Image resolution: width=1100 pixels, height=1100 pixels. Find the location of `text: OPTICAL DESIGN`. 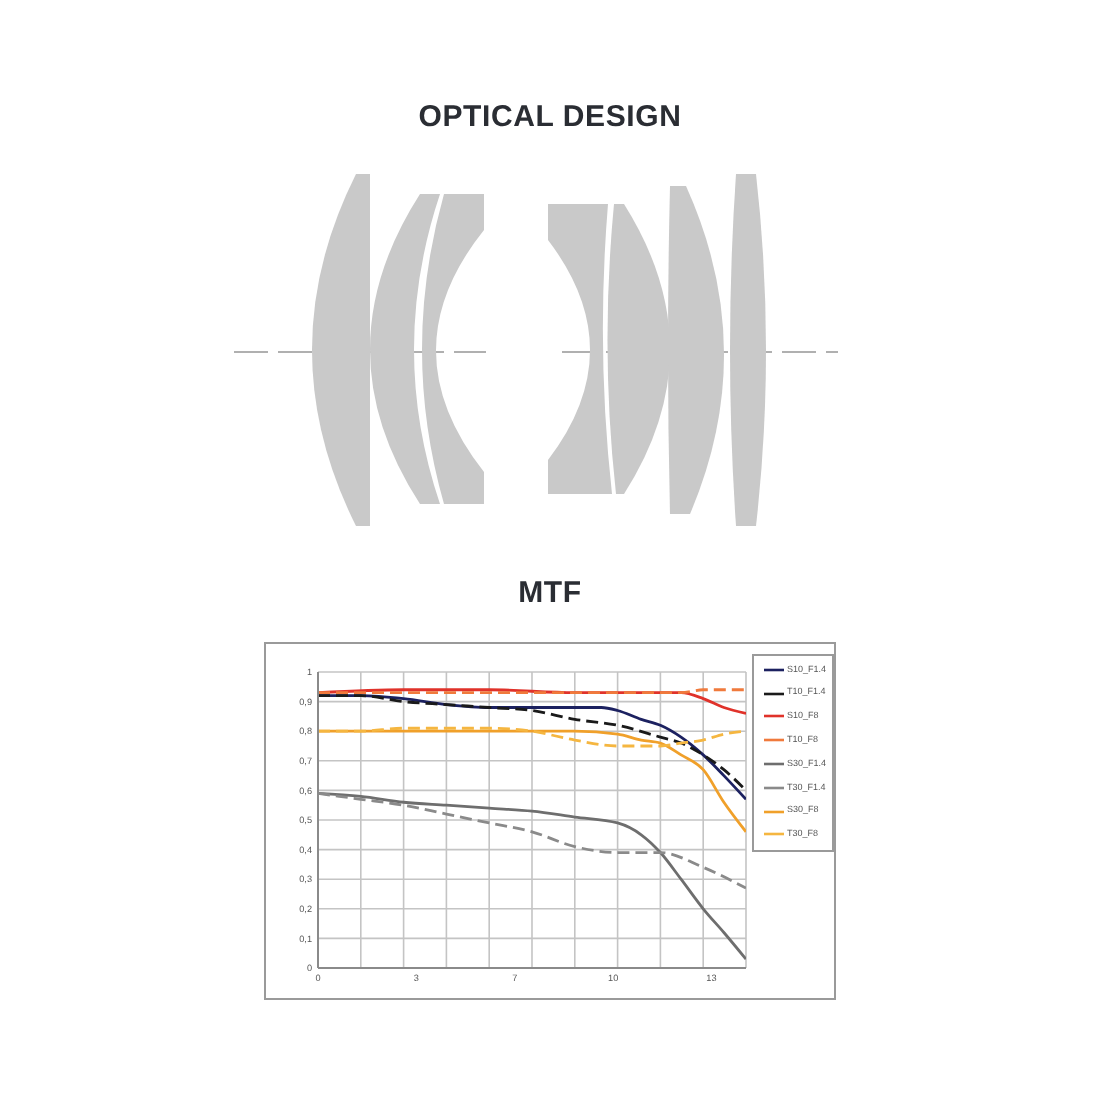

text: OPTICAL DESIGN is located at coordinates (550, 117).